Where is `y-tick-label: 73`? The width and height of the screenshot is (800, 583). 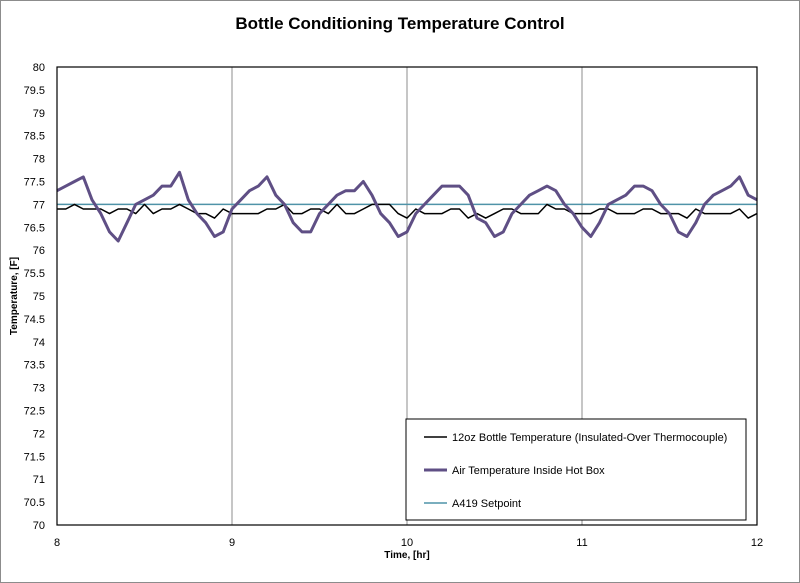
y-tick-label: 73 is located at coordinates (39, 389).